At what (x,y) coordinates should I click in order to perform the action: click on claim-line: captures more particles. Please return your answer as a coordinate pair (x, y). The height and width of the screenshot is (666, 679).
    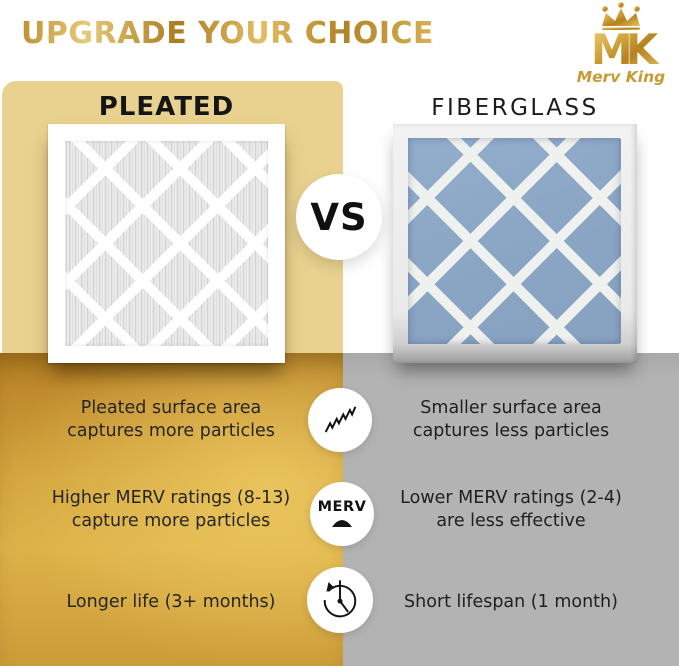
    Looking at the image, I should click on (171, 431).